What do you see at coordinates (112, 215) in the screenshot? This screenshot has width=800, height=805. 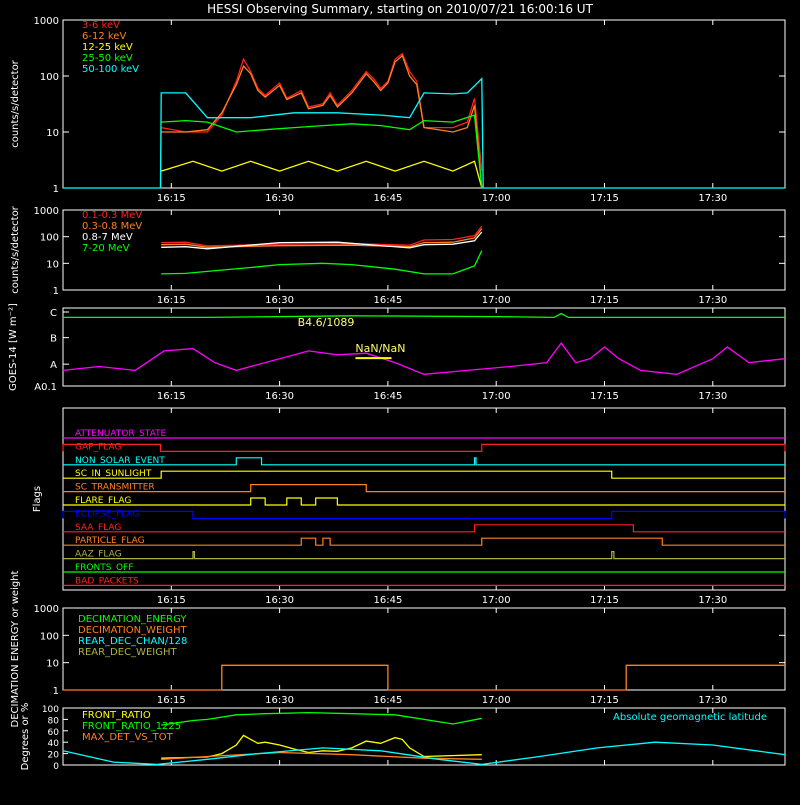 I see `legend-entry: 0.1-0.3 MeV` at bounding box center [112, 215].